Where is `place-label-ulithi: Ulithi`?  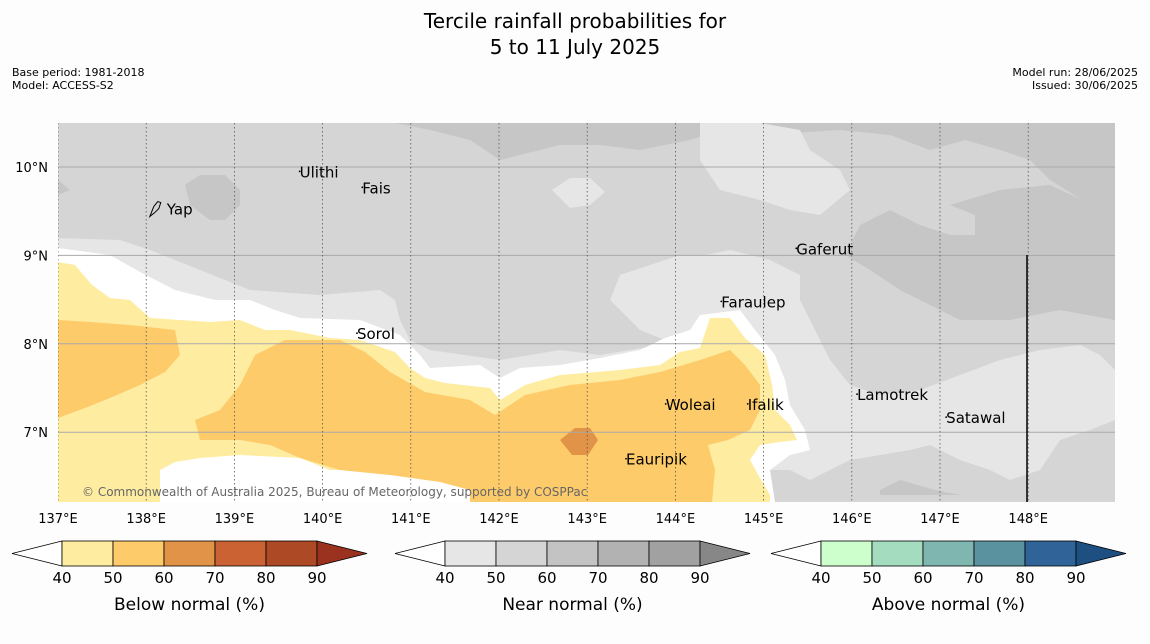
place-label-ulithi: Ulithi is located at coordinates (319, 172).